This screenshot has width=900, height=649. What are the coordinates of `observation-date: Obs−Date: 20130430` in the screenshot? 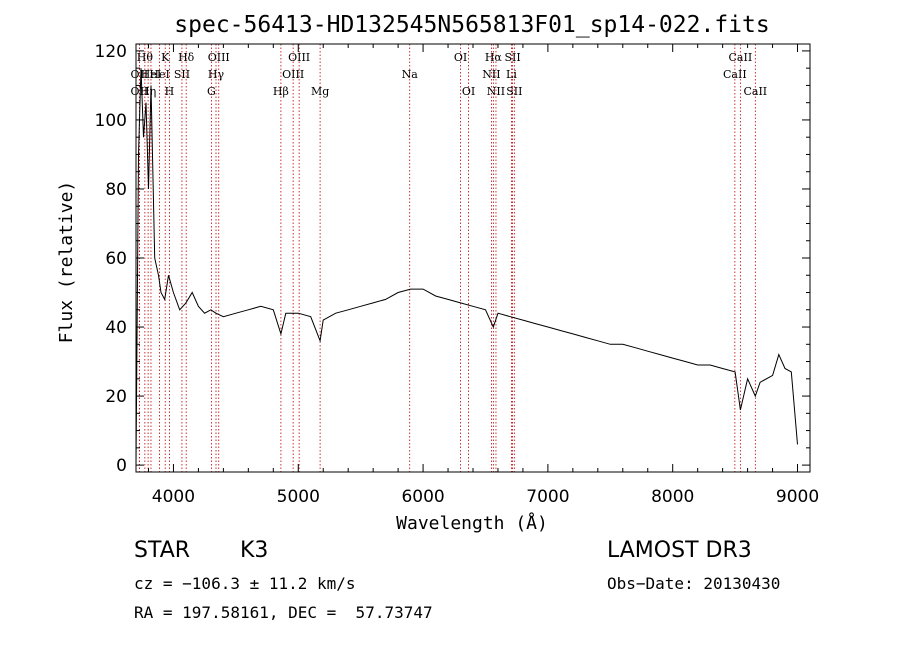 It's located at (694, 583).